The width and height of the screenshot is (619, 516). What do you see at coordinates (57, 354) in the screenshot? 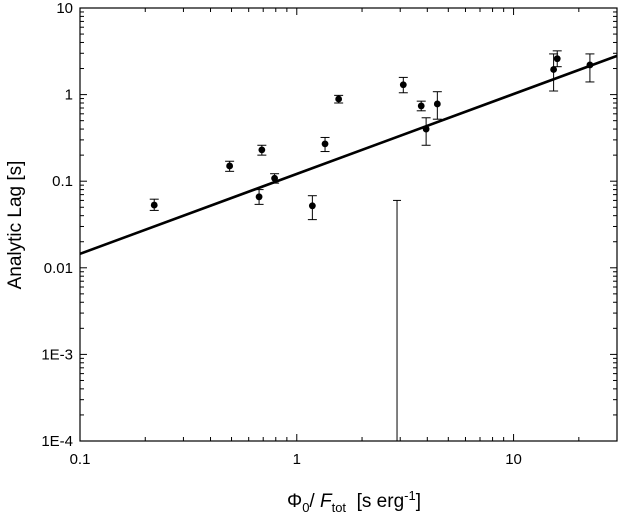
I see `y-tick-label: 1E-3` at bounding box center [57, 354].